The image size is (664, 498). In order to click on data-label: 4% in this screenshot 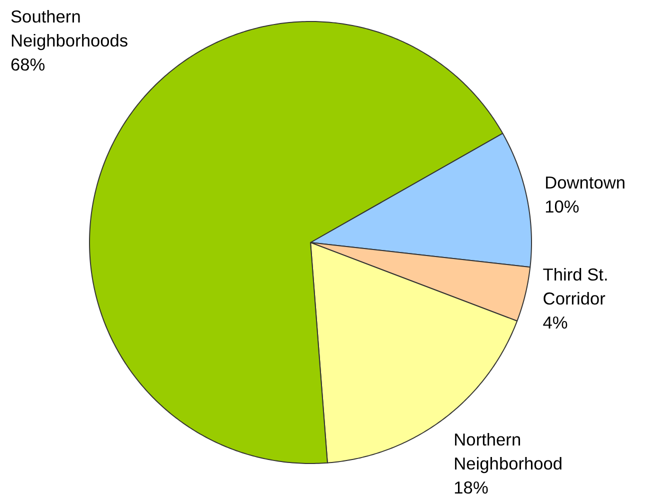, I will do `click(555, 322)`.